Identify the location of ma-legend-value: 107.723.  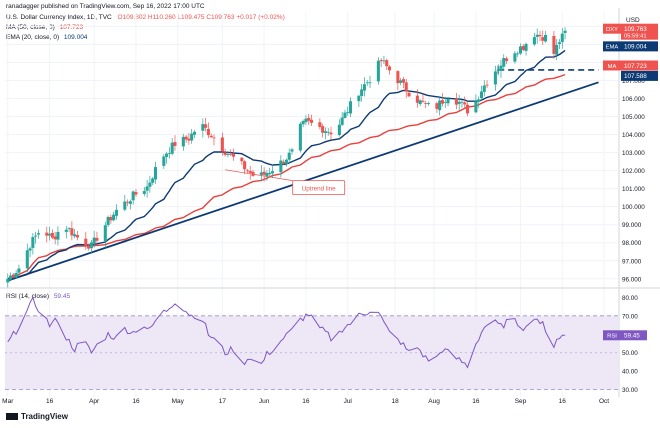
(71, 27).